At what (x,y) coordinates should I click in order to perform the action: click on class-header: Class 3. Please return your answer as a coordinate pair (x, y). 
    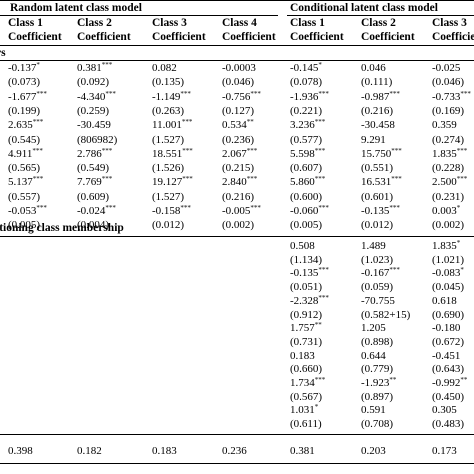
    Looking at the image, I should click on (169, 23).